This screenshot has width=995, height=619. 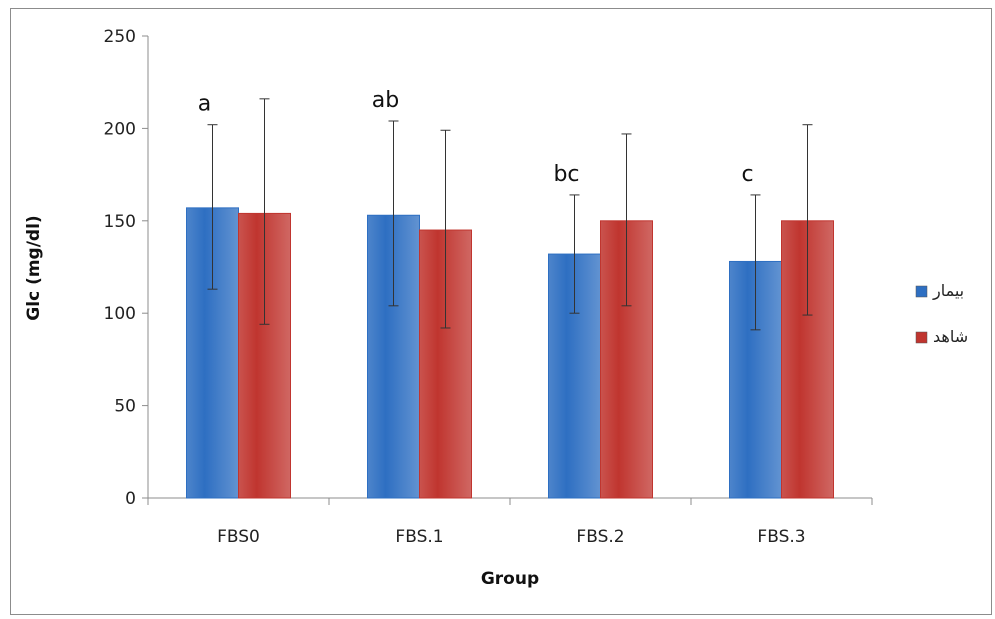 What do you see at coordinates (125, 407) in the screenshot?
I see `y-tick-label: 50` at bounding box center [125, 407].